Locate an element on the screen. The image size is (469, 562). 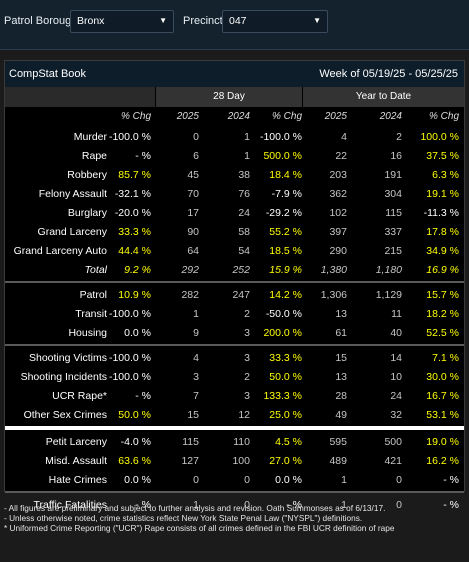
table-cell: 191 is located at coordinates (393, 175).